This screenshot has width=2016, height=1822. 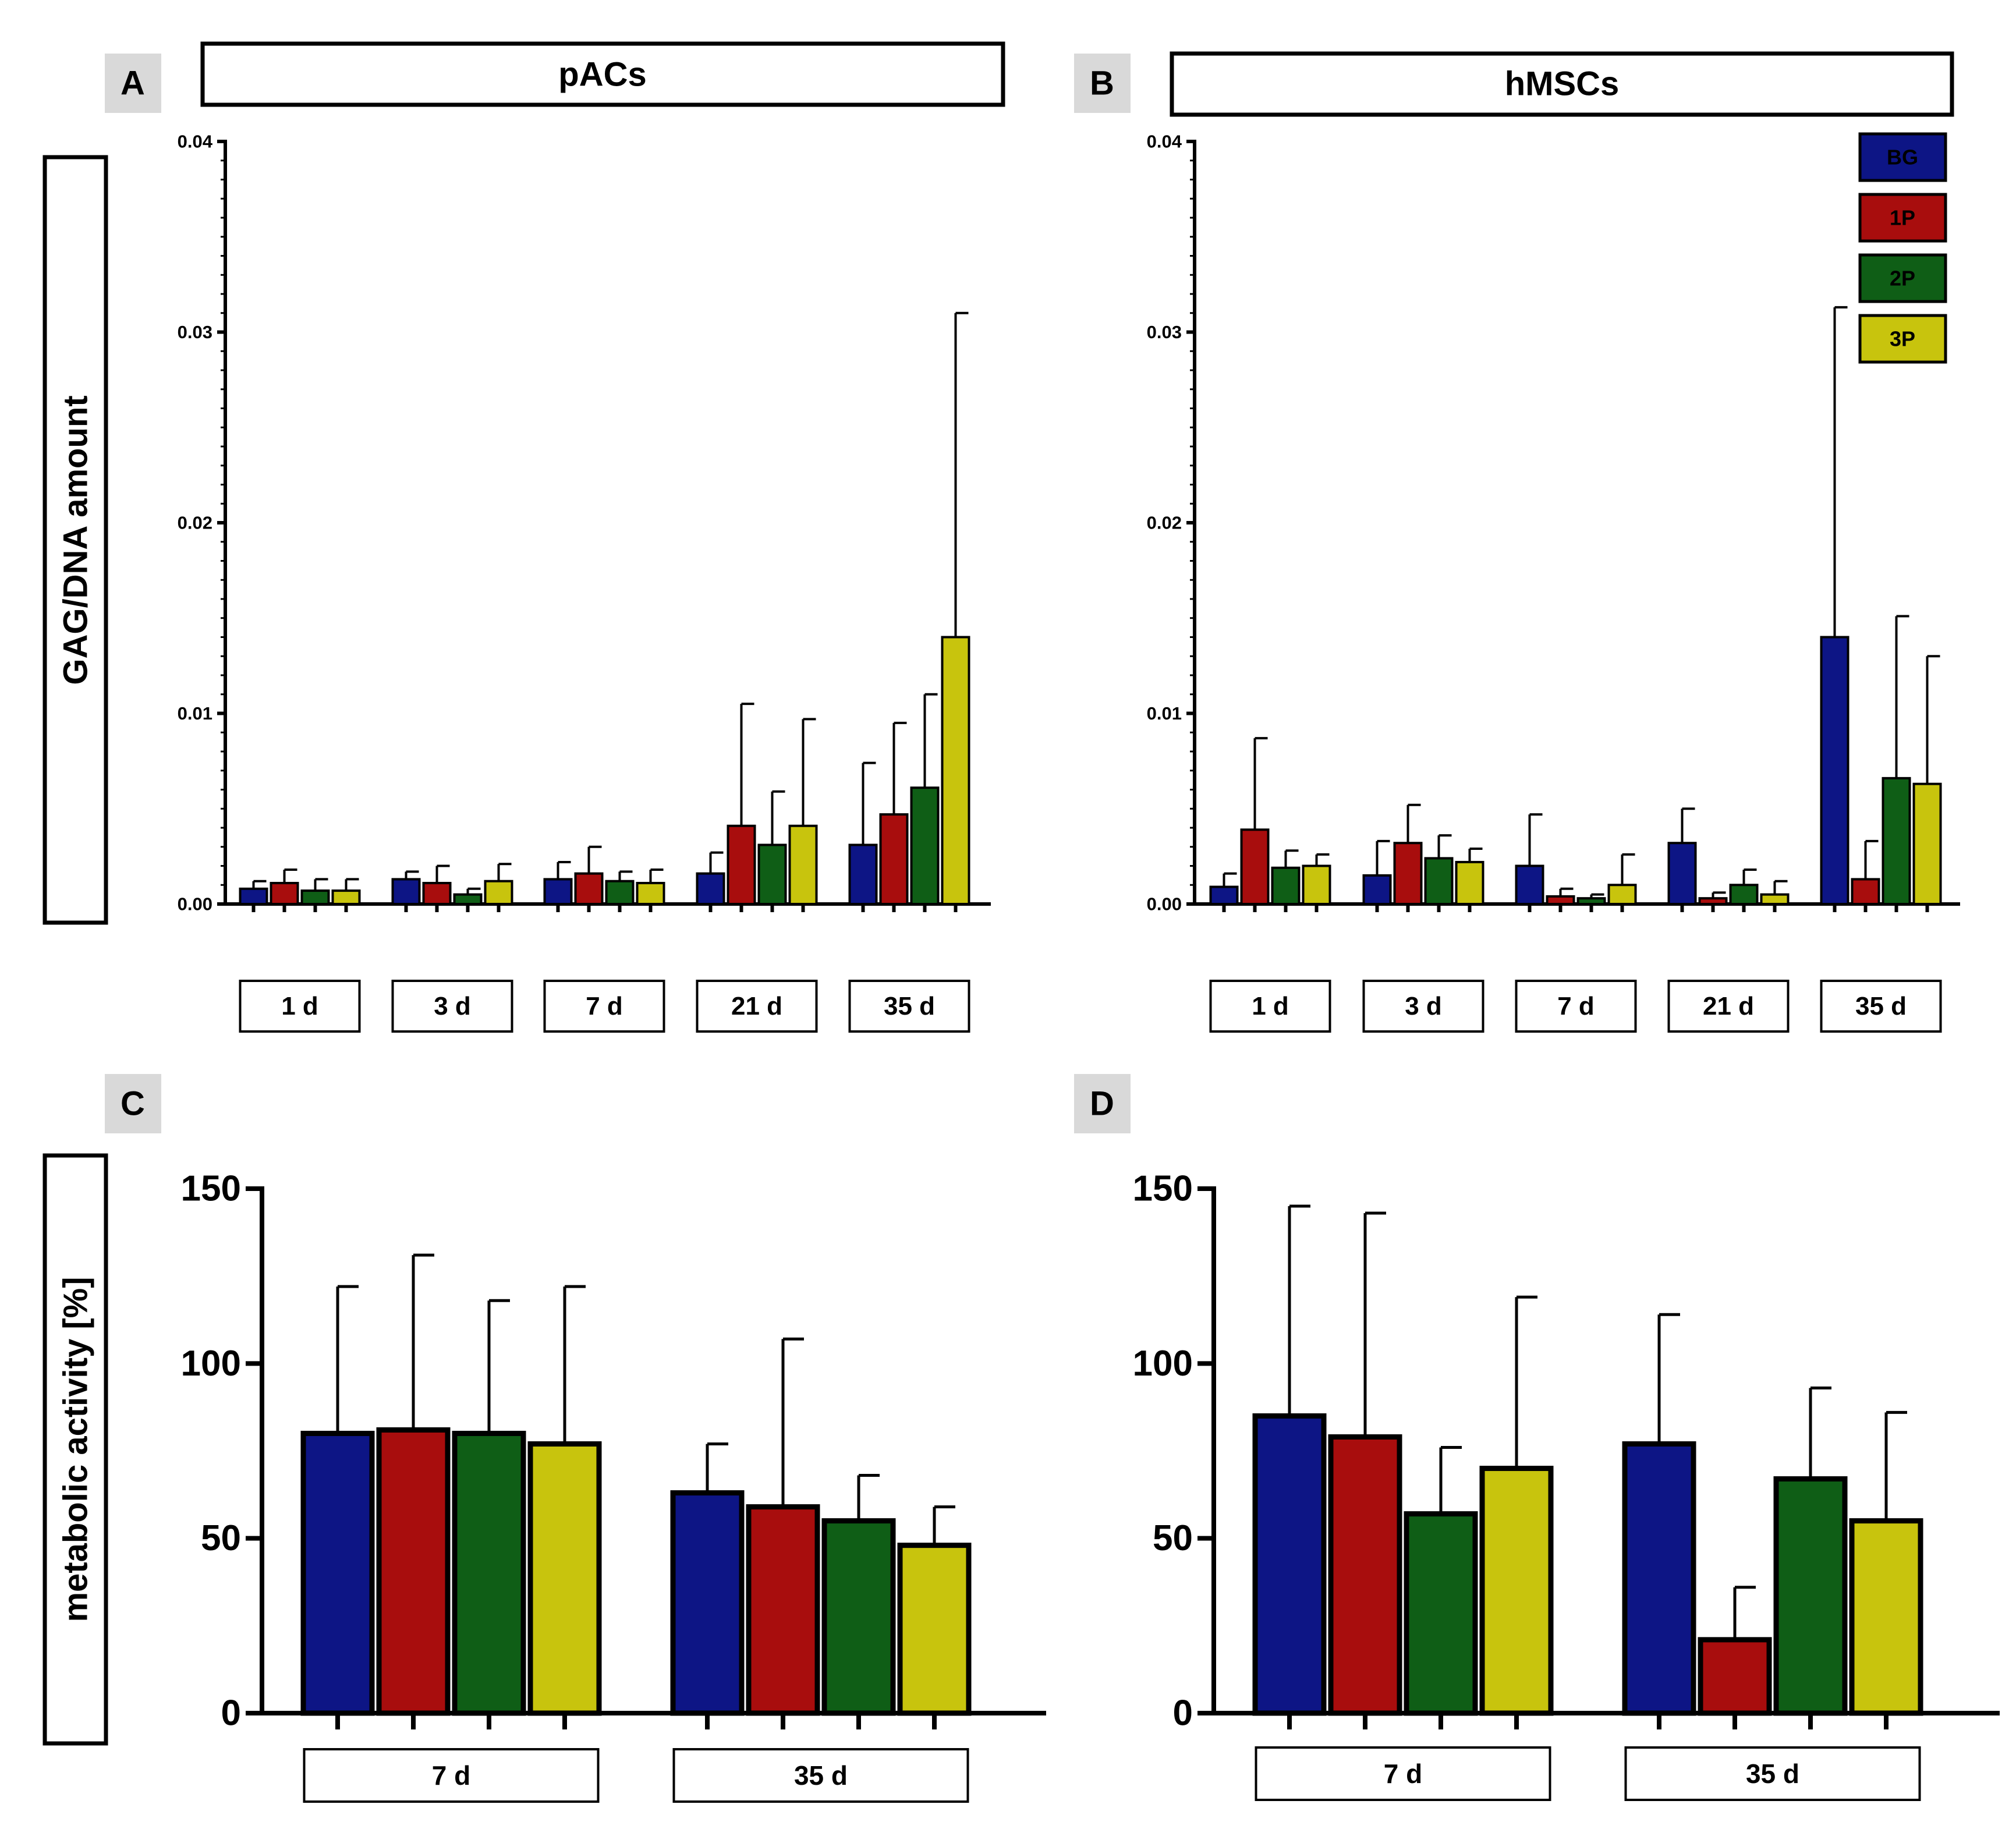 I want to click on panel-b-category-label: 3 d, so click(x=1423, y=1006).